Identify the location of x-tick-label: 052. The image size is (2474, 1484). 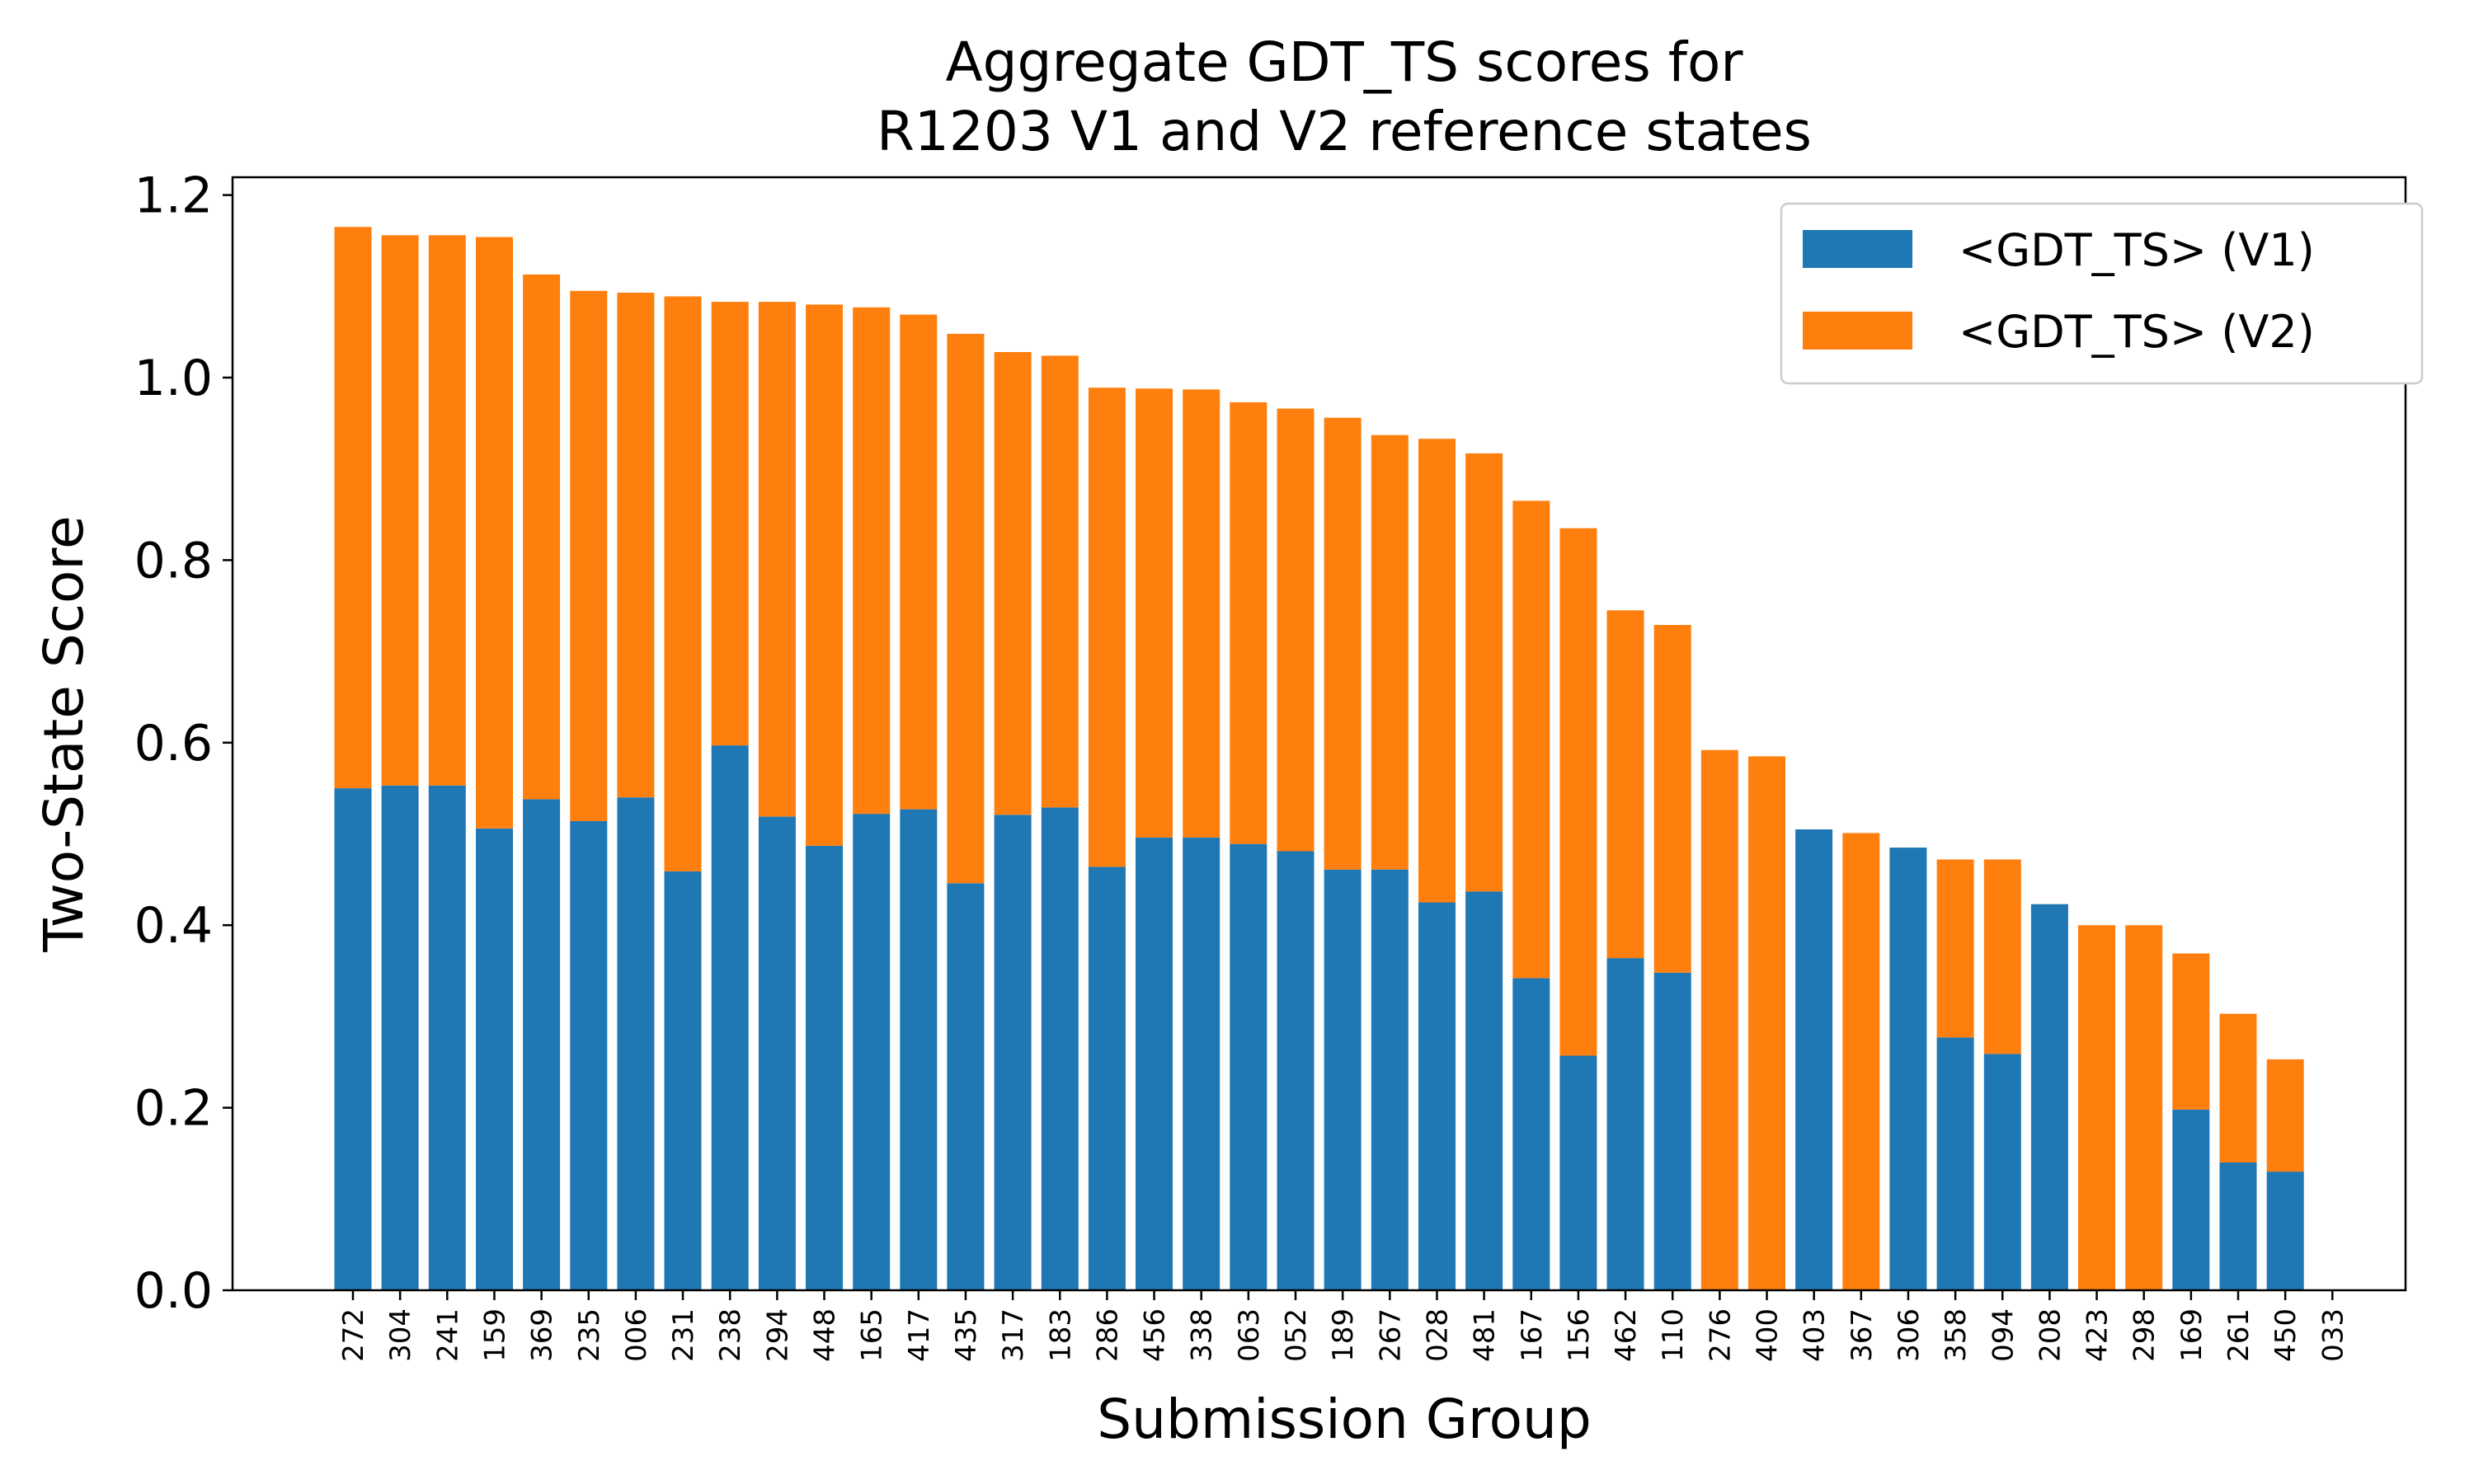
(1296, 1335).